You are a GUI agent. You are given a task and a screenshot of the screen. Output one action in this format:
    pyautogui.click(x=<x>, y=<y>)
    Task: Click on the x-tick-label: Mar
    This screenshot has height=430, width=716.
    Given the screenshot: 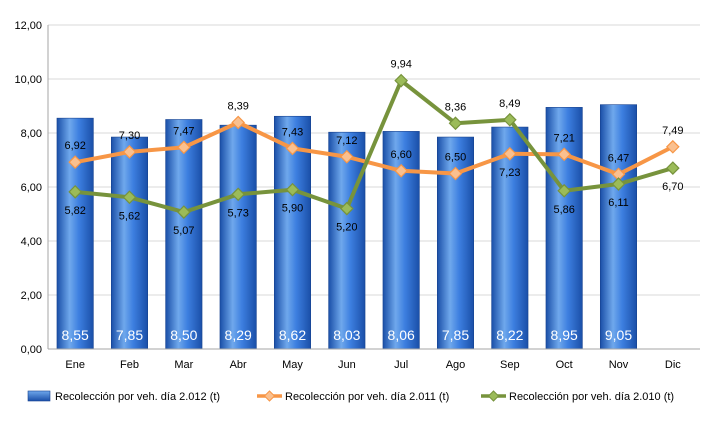 What is the action you would take?
    pyautogui.click(x=183, y=365)
    